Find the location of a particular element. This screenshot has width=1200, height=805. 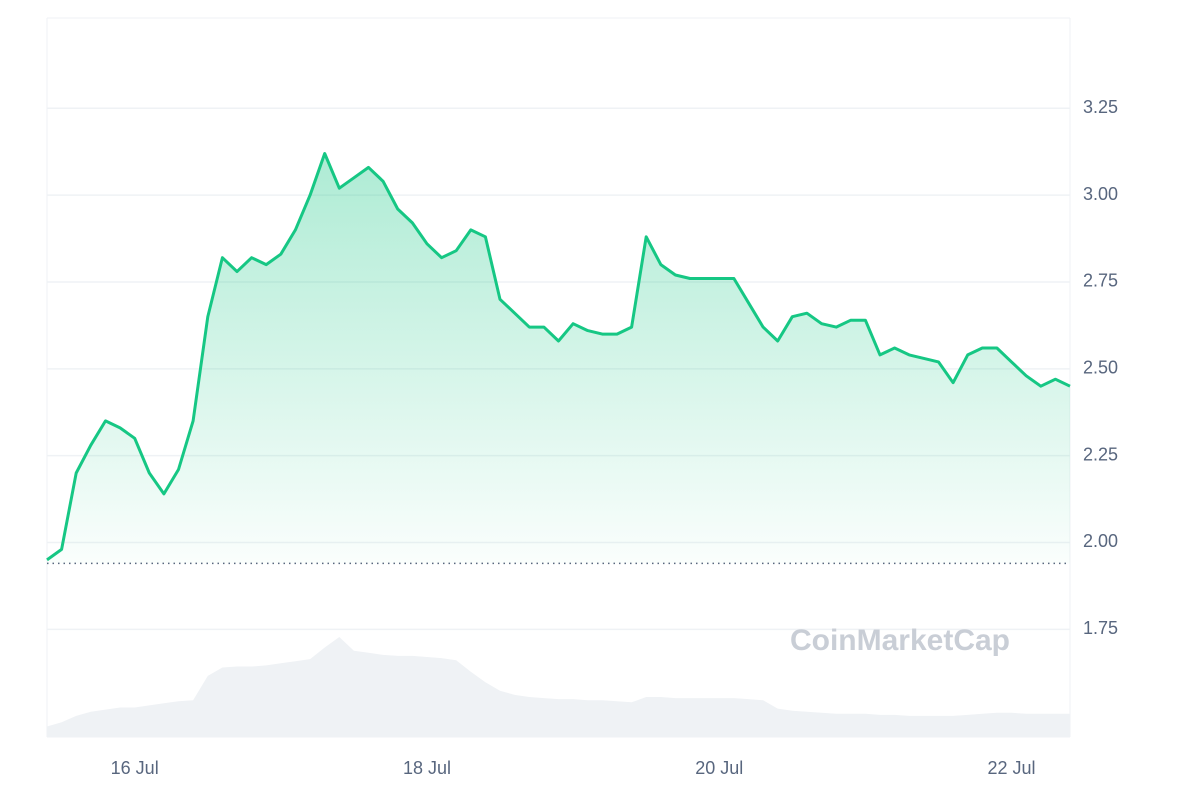

y-tick-label: 2.00 is located at coordinates (1100, 541).